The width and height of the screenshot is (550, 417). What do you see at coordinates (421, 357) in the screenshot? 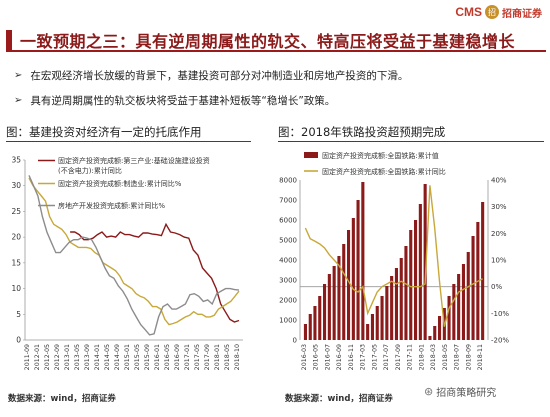
I see `right-x-tick-label: 2018-01` at bounding box center [421, 357].